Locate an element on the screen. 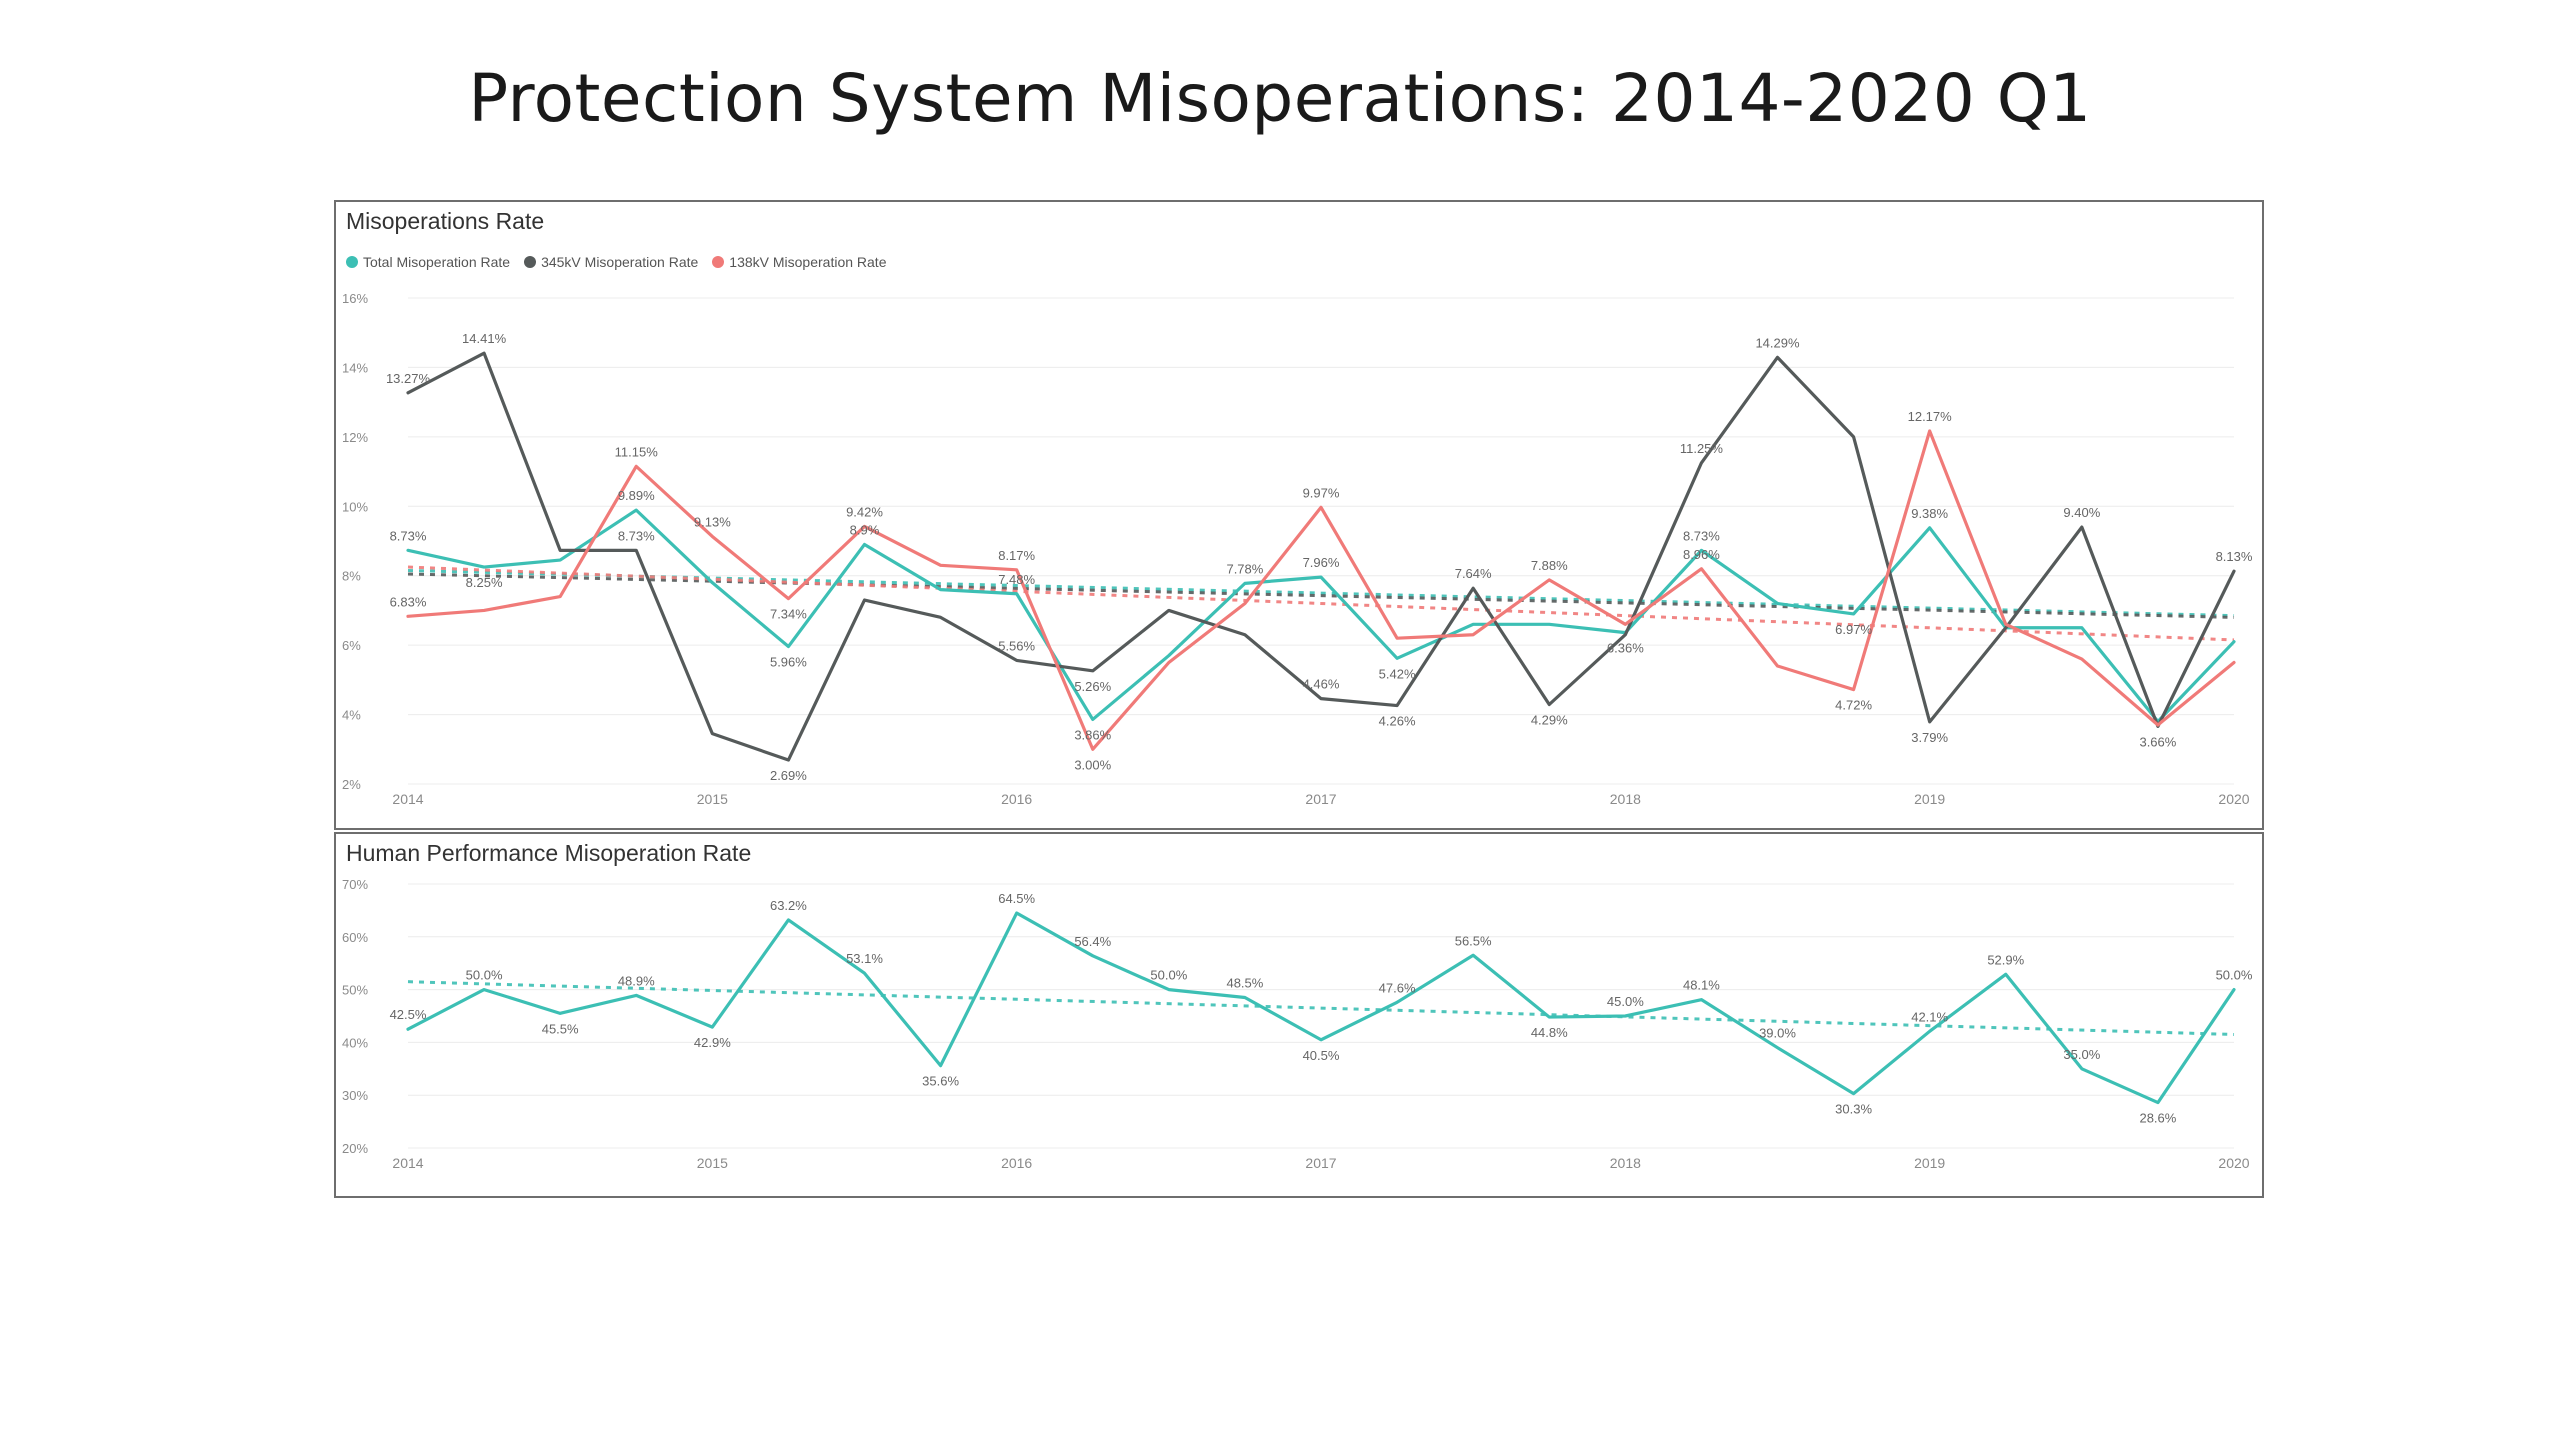  y-tick-label: 8% is located at coordinates (351, 576).